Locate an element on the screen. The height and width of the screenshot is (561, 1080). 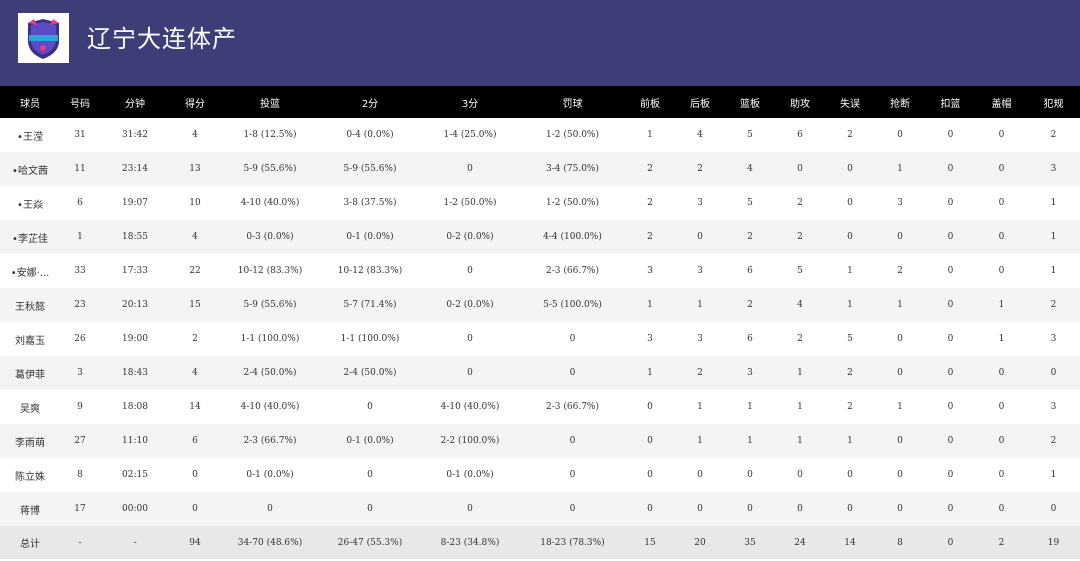
player-name: 刘嘉玉 is located at coordinates (30, 341).